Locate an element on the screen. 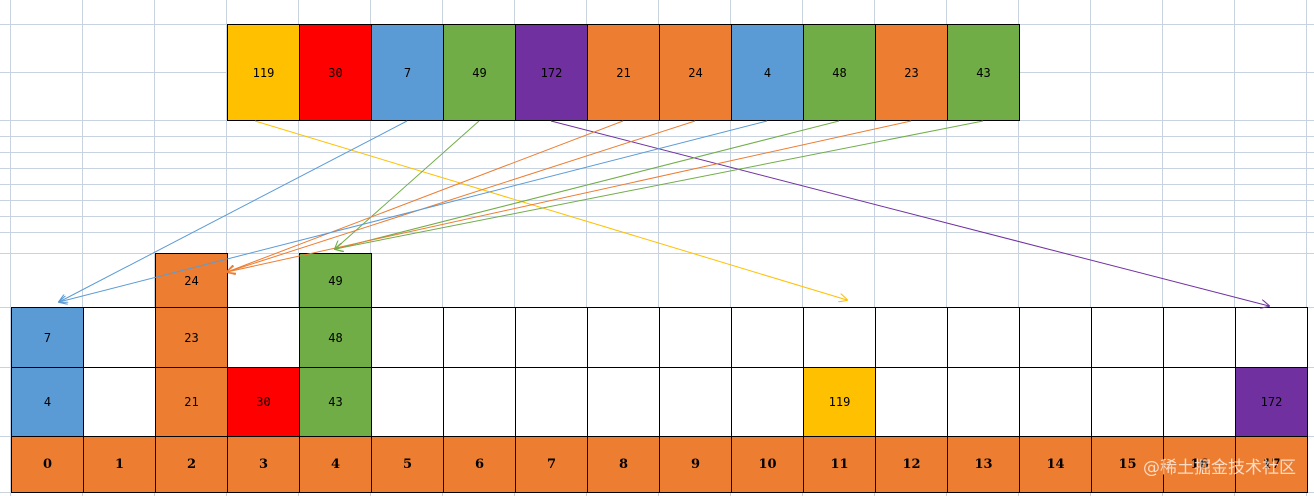 The image size is (1314, 496). input-cell: 49 is located at coordinates (479, 72).